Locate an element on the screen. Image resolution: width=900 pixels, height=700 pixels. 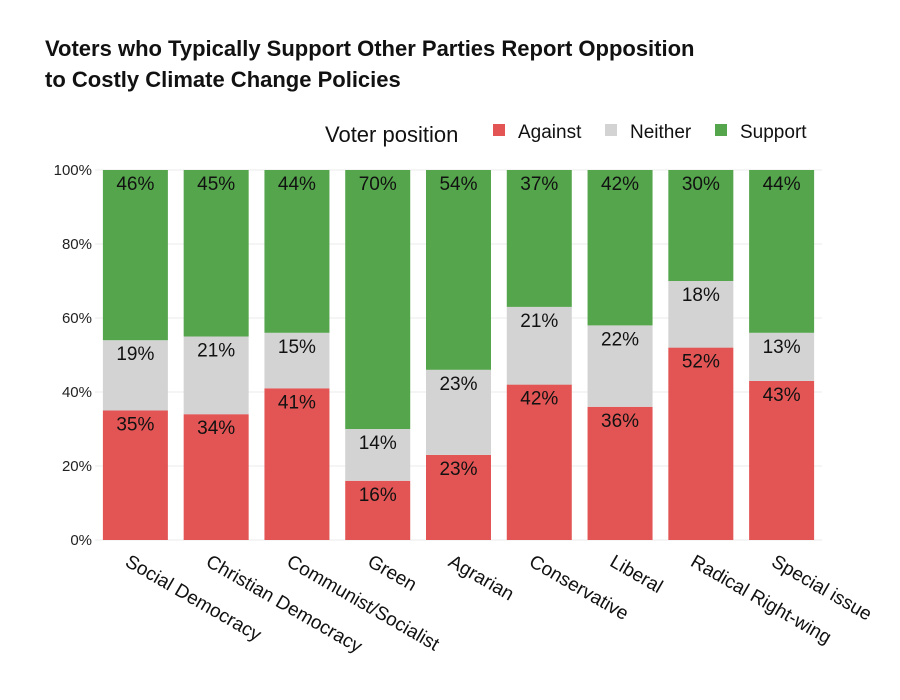
legend-swatch-against is located at coordinates (499, 130).